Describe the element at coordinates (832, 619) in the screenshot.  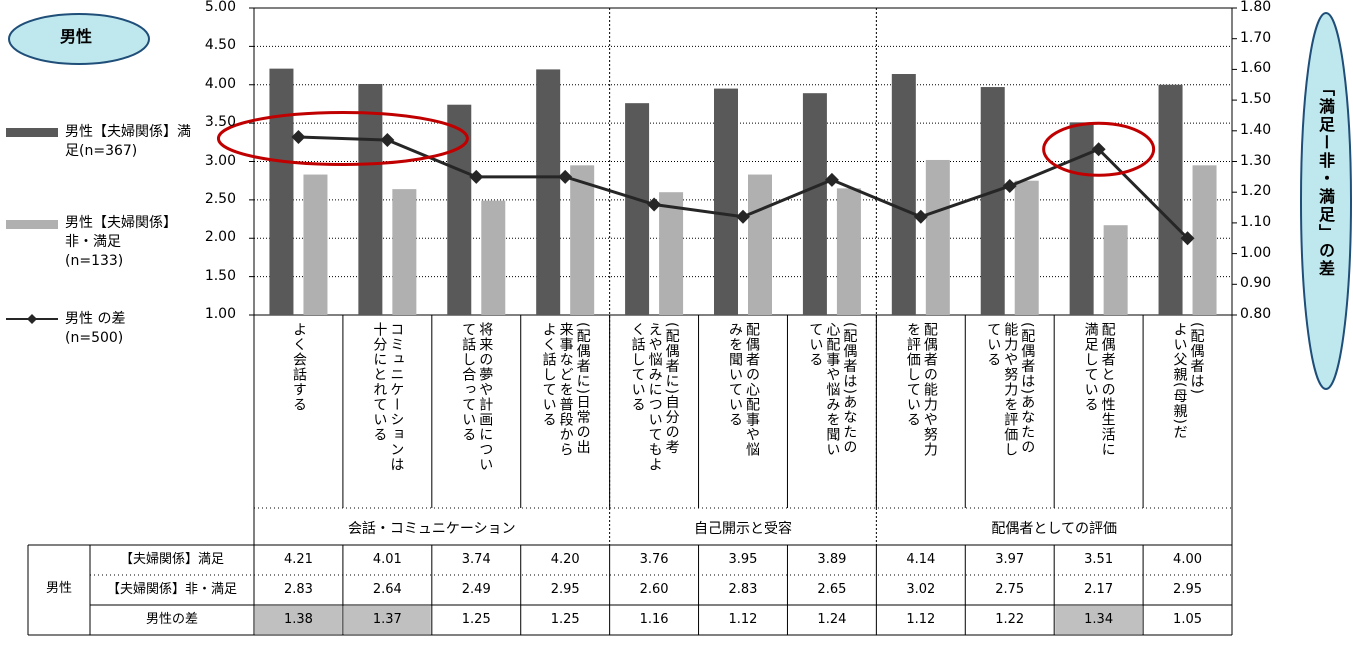
I see `table-cell: 1.24` at that location.